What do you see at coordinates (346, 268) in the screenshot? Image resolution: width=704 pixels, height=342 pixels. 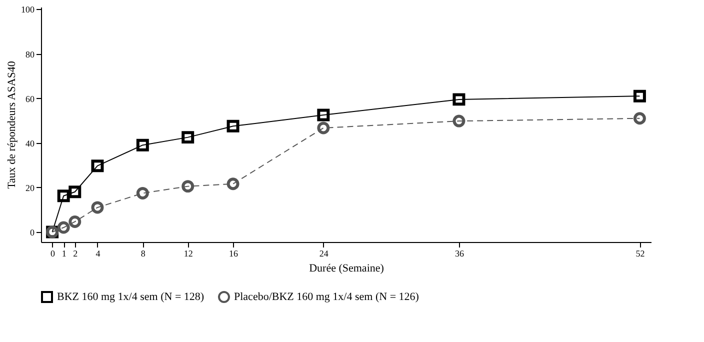 I see `x-axis-title: Durée (Semaine)` at bounding box center [346, 268].